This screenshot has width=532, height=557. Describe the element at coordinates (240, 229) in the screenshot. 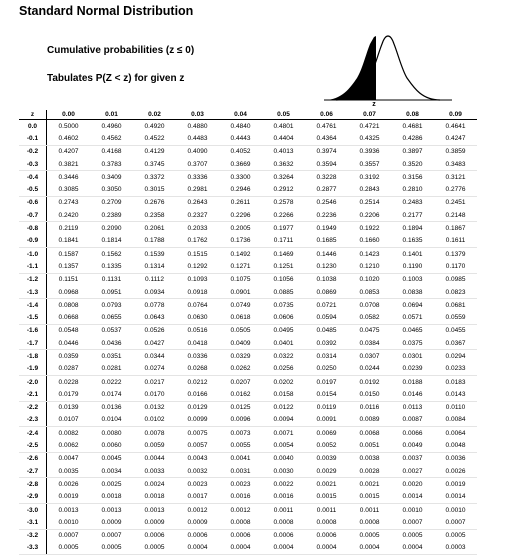

I see `table-cell: 0.2005` at that location.